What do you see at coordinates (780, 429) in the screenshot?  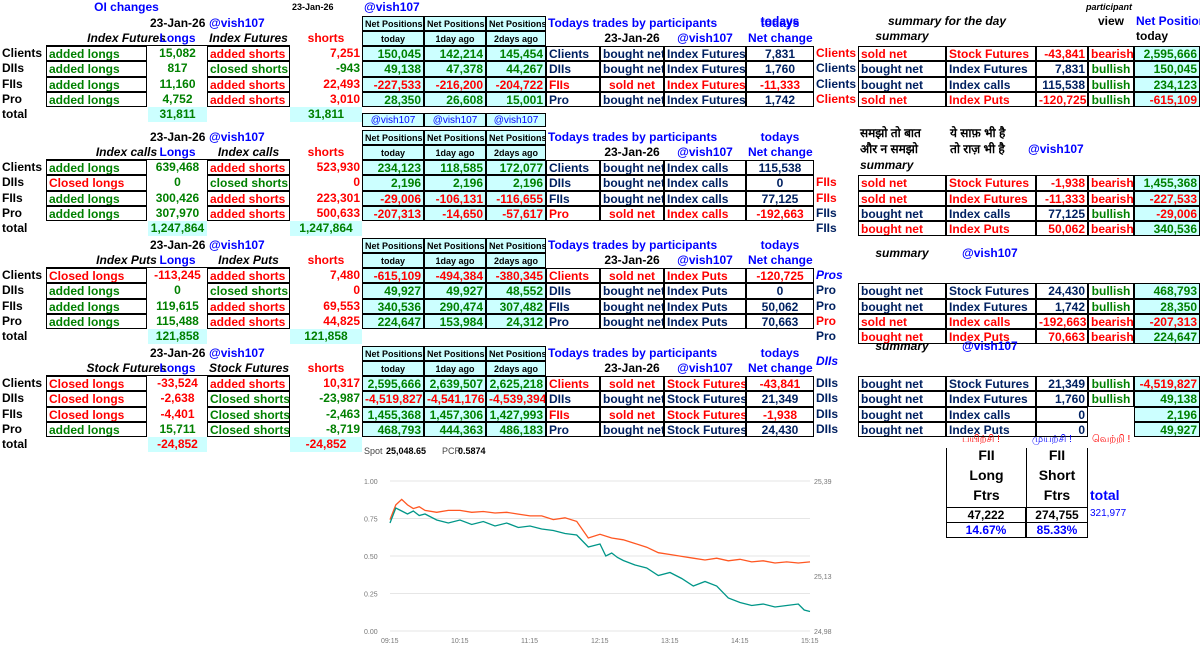 I see `net-change-value: 24,430` at bounding box center [780, 429].